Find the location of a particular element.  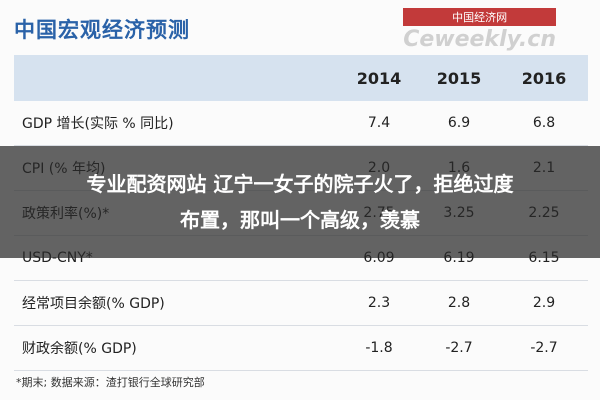

logo: 中国经济网 Ceweekly.cn is located at coordinates (479, 30).